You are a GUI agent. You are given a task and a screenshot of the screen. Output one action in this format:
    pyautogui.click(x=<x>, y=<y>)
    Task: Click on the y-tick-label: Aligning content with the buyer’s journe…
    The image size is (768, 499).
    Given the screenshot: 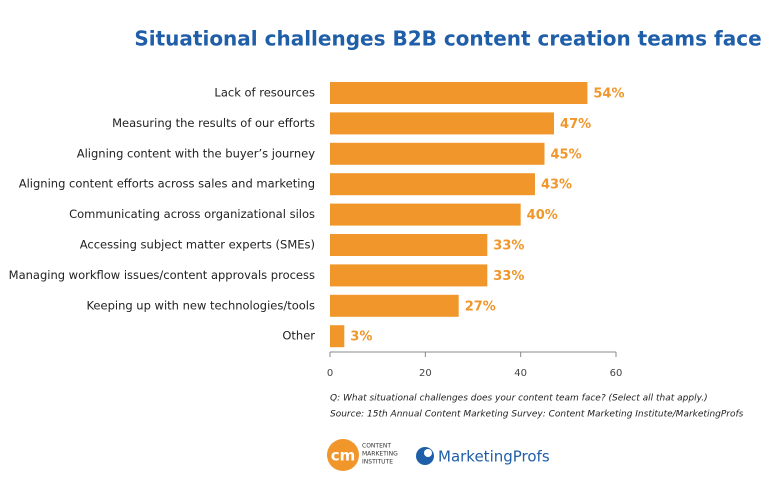 What is the action you would take?
    pyautogui.click(x=196, y=153)
    